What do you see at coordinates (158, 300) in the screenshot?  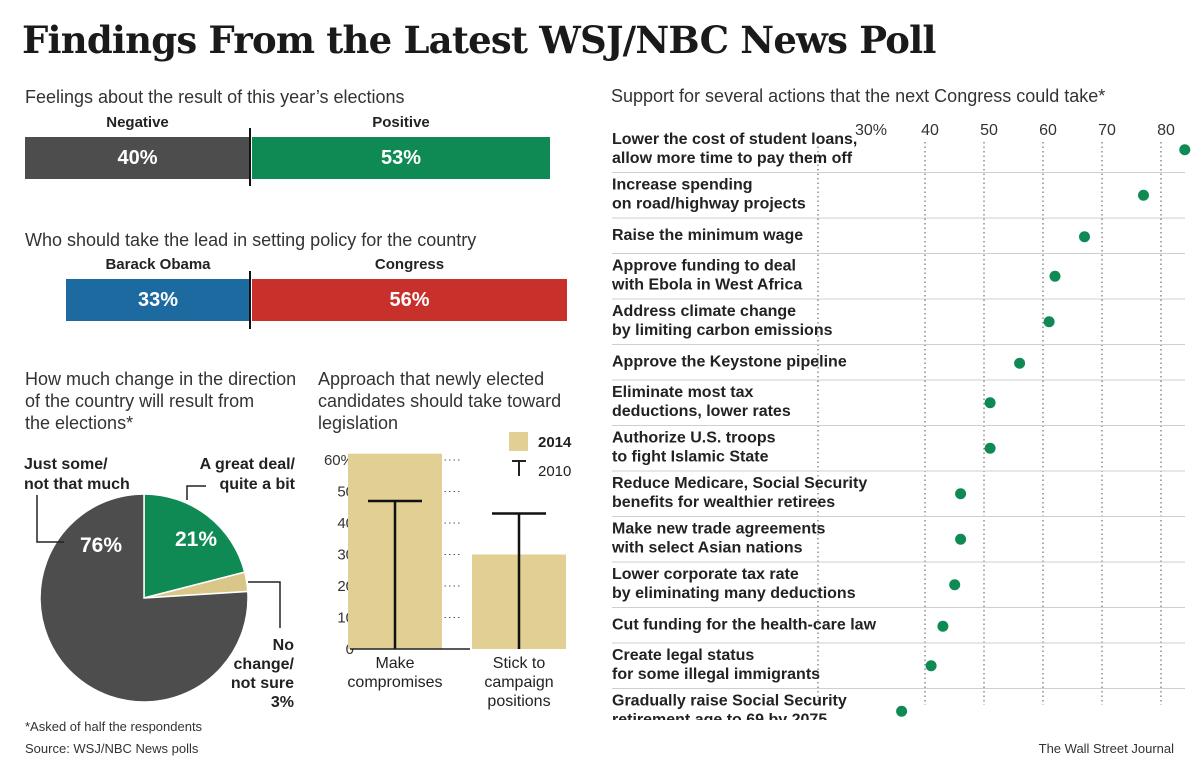 I see `lead-obama-bar: 33%` at bounding box center [158, 300].